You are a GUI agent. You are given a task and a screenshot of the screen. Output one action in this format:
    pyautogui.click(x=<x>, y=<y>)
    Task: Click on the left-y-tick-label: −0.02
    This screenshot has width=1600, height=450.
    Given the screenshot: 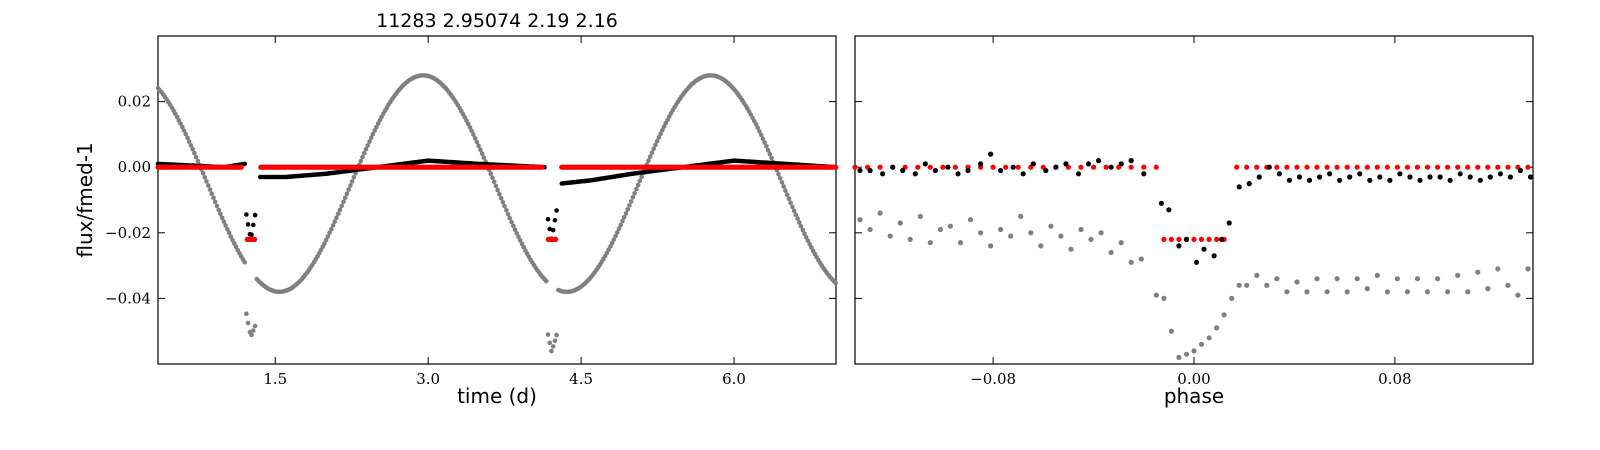 What is the action you would take?
    pyautogui.click(x=128, y=233)
    